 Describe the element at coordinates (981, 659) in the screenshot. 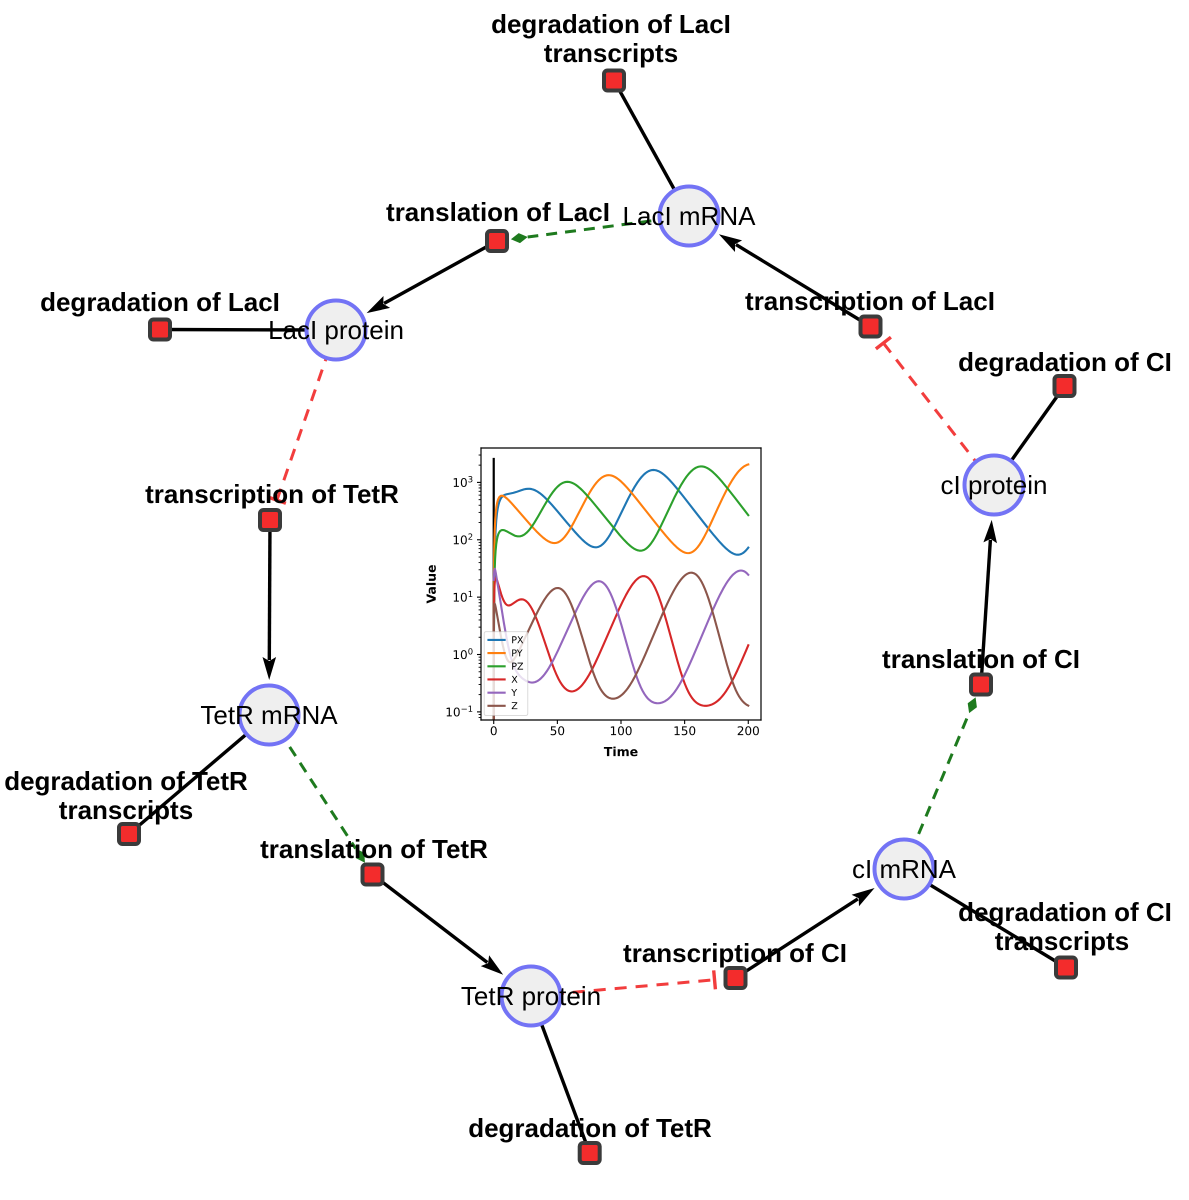

I see `svg-text: translation of CI` at that location.